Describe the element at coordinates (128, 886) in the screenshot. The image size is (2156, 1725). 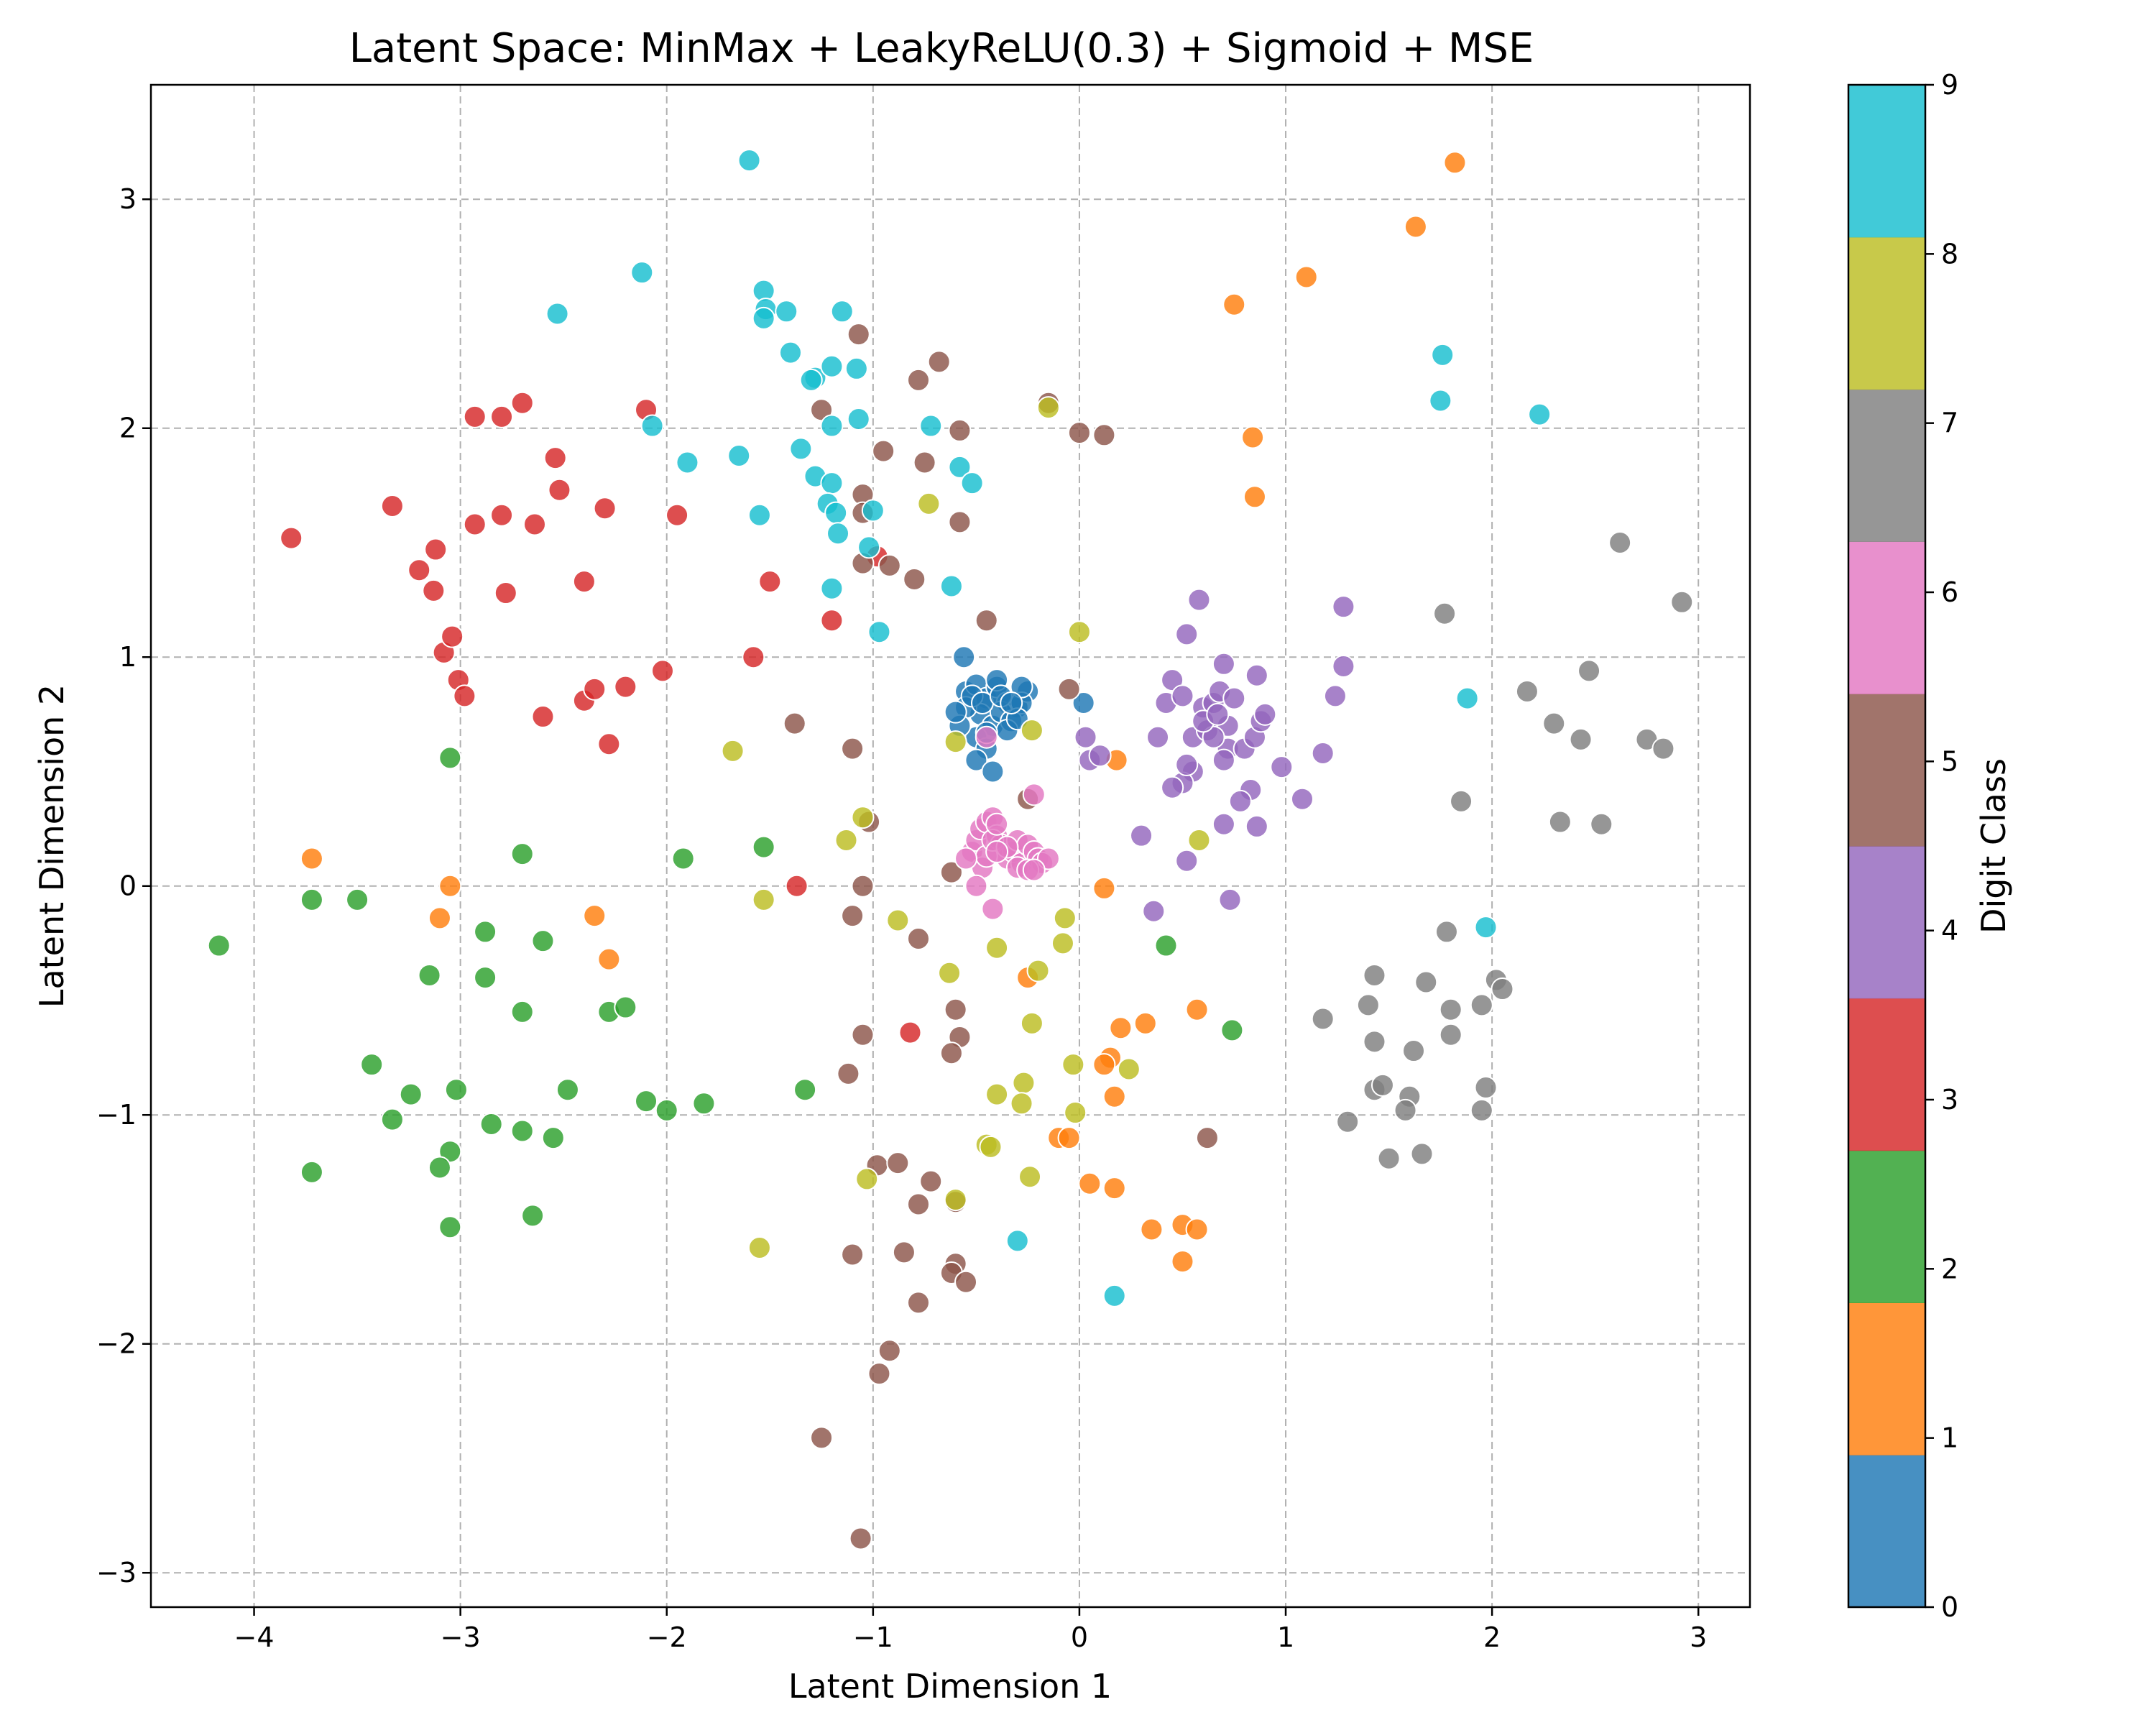
I see `y-tick-label: 0` at that location.